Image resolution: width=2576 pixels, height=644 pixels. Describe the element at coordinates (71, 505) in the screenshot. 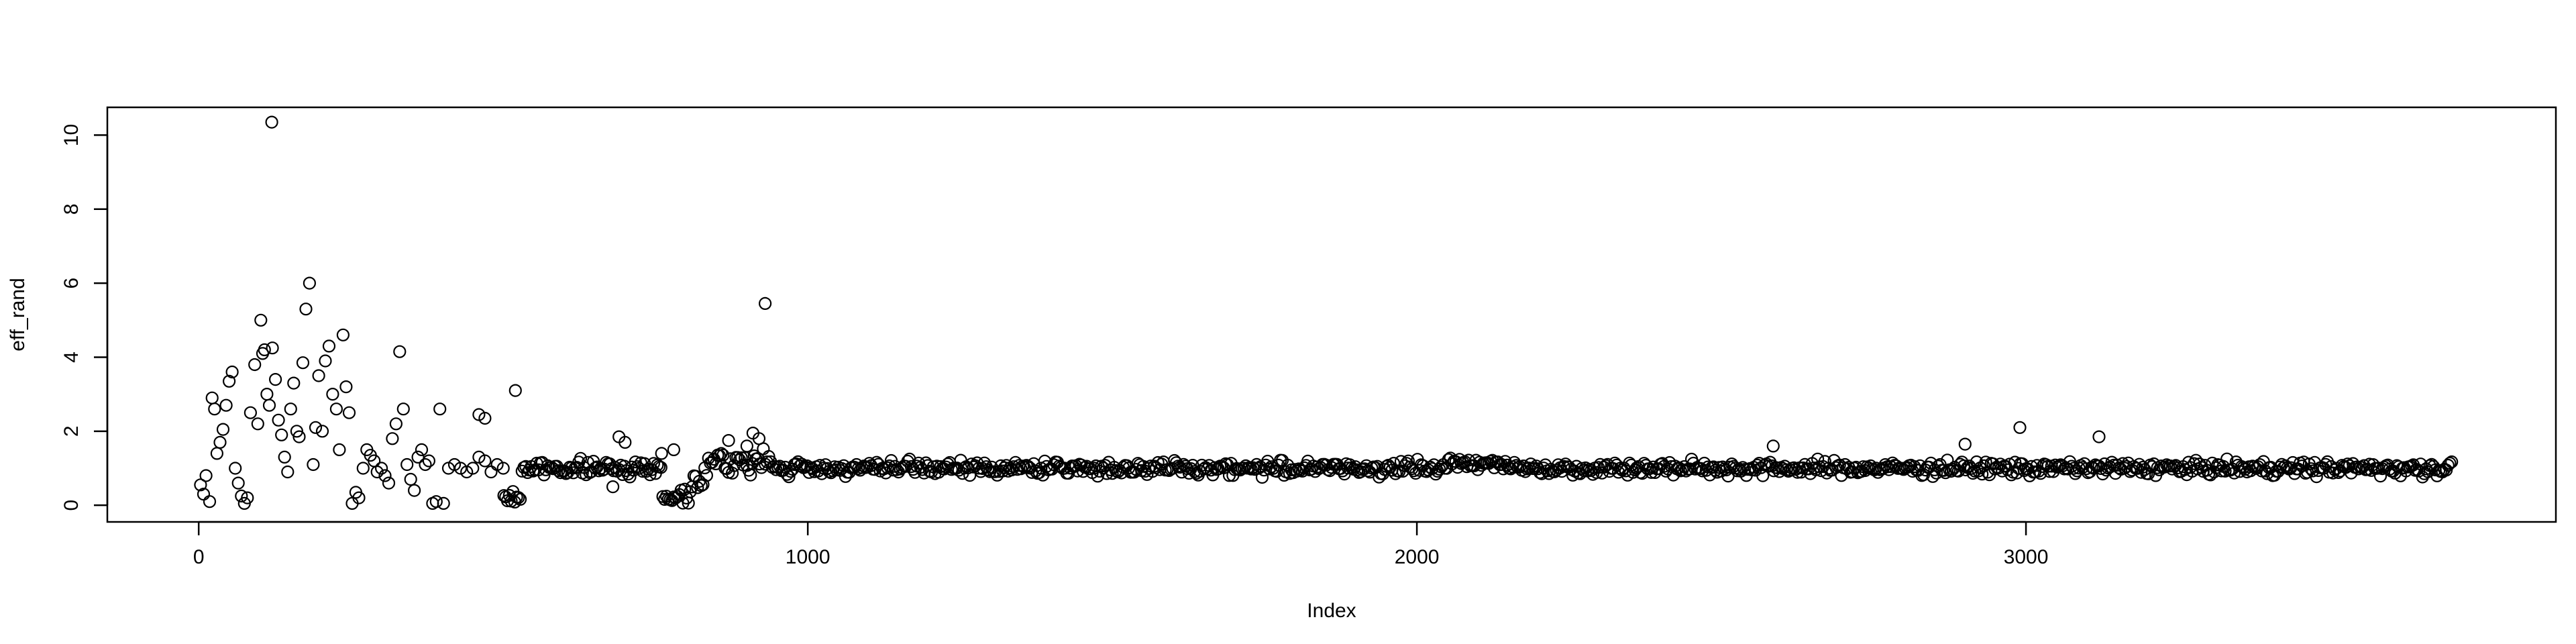

I see `y-tick-label: 0` at that location.